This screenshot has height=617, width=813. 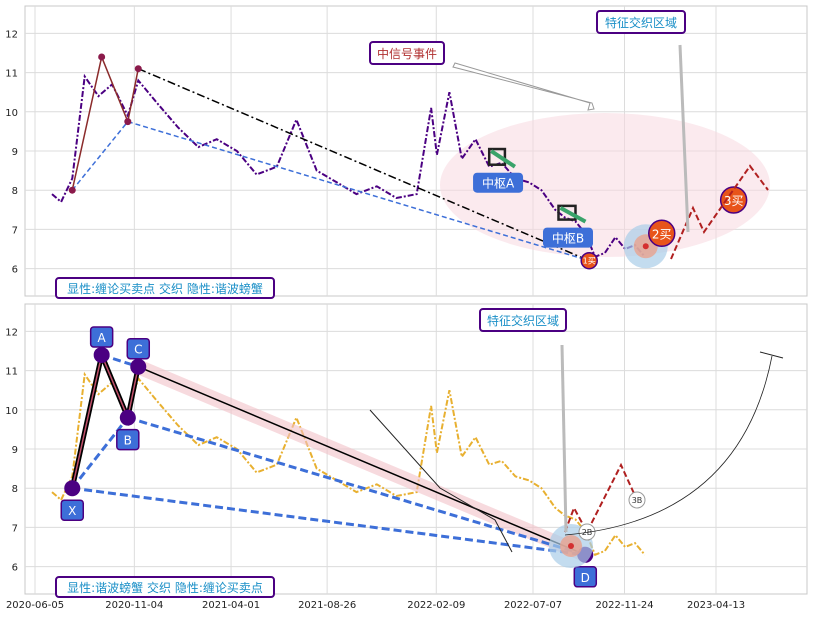 I want to click on top-zone-pointer, so click(x=684, y=138).